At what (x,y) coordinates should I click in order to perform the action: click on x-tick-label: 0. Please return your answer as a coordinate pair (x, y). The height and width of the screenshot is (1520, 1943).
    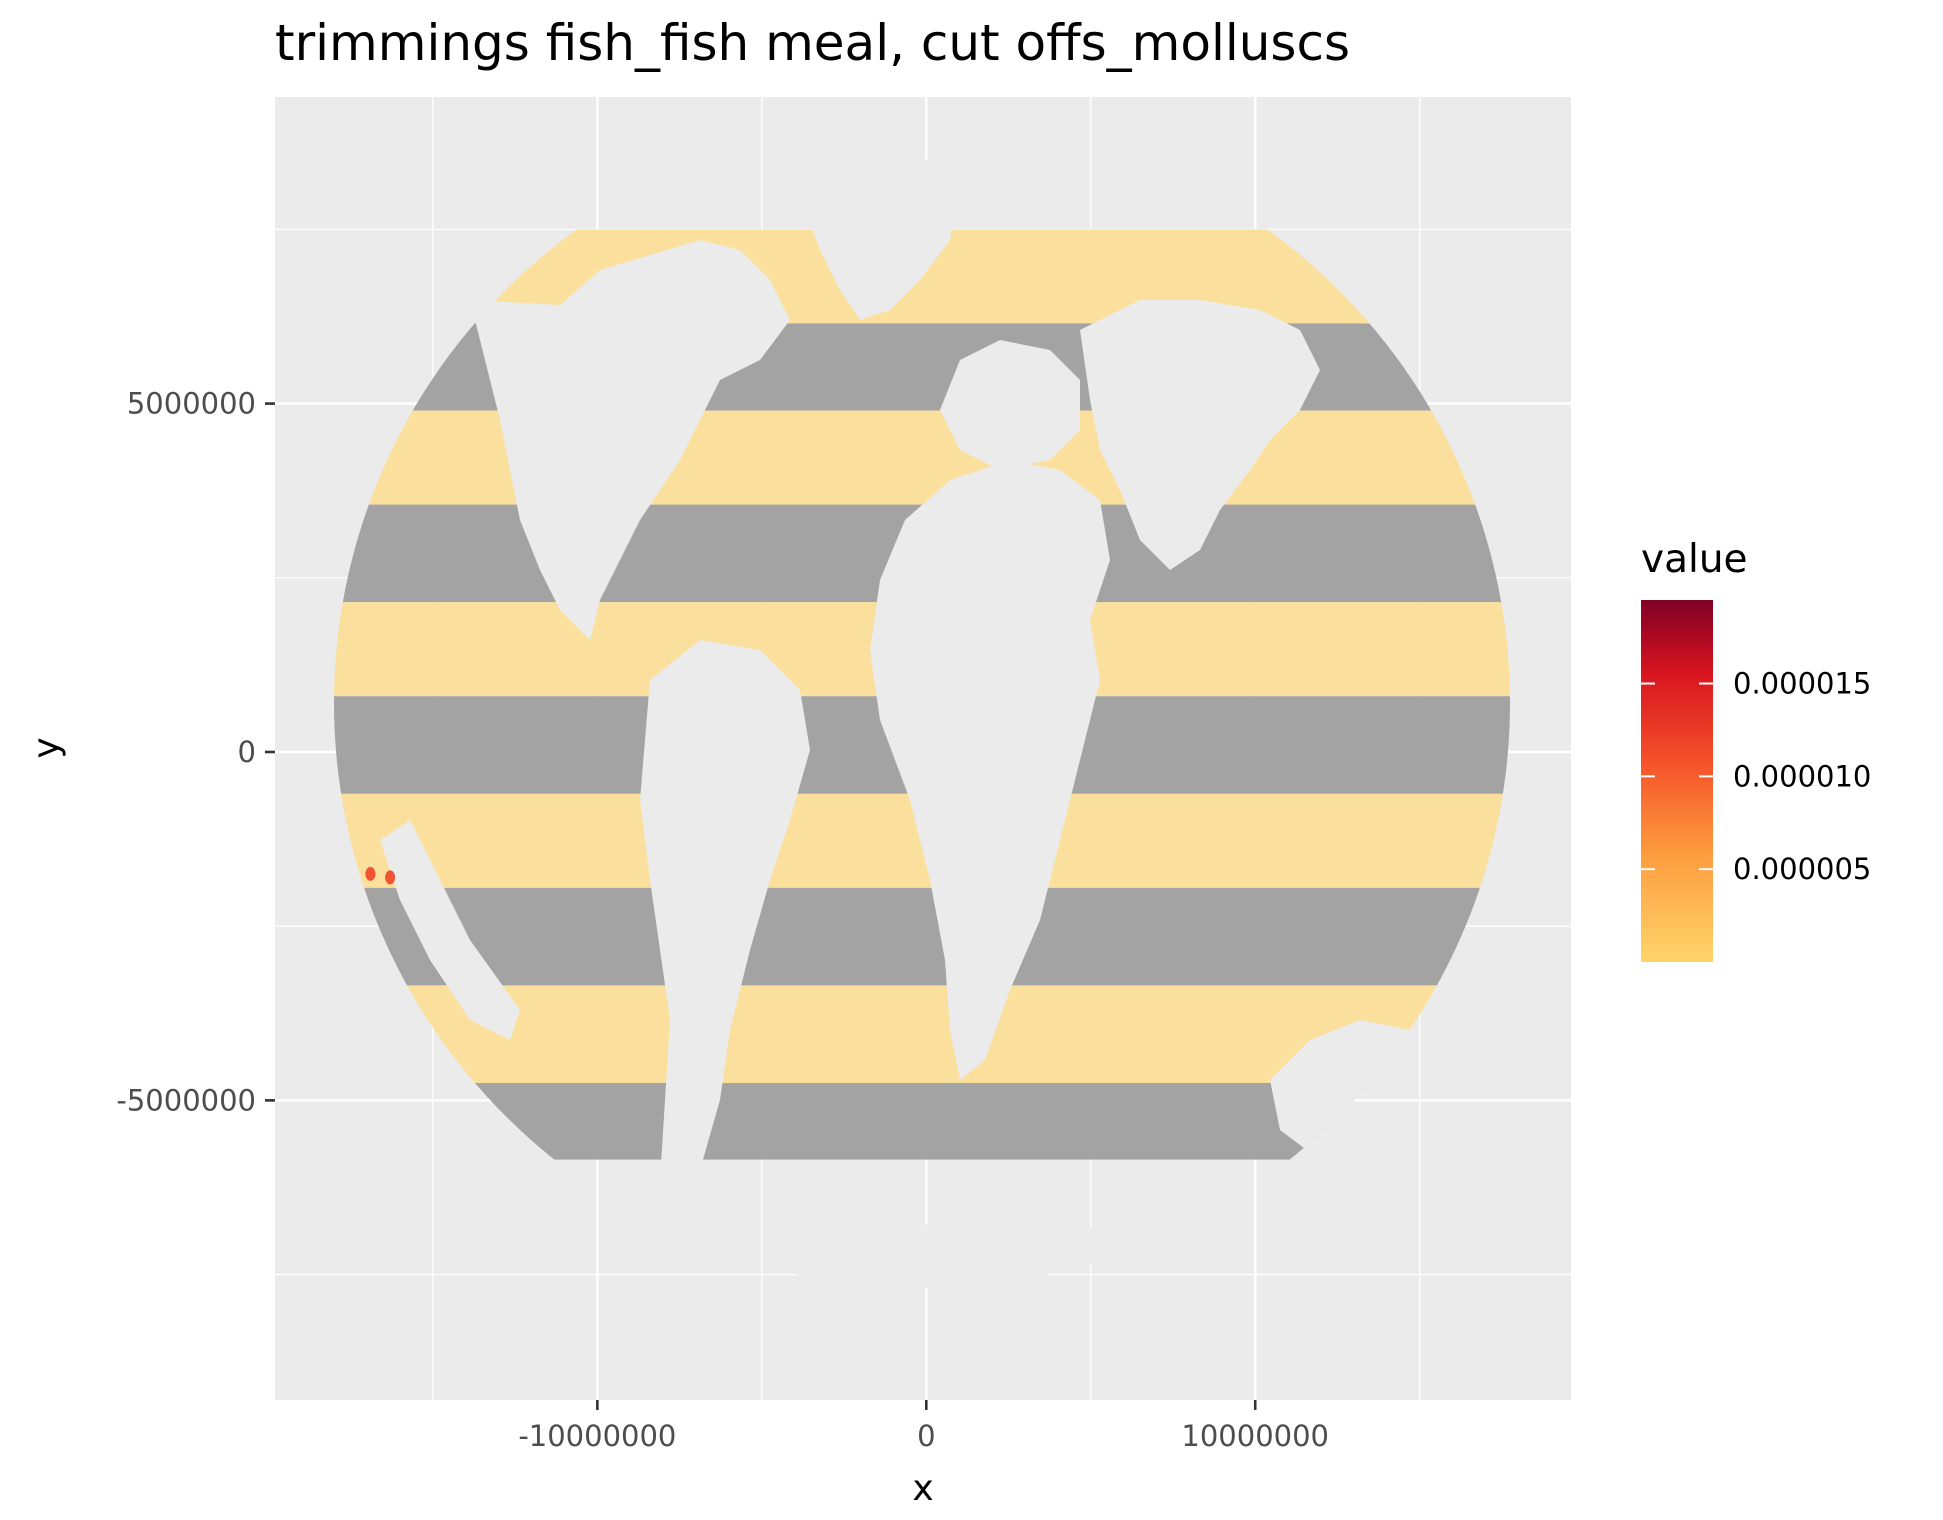
    Looking at the image, I should click on (926, 1436).